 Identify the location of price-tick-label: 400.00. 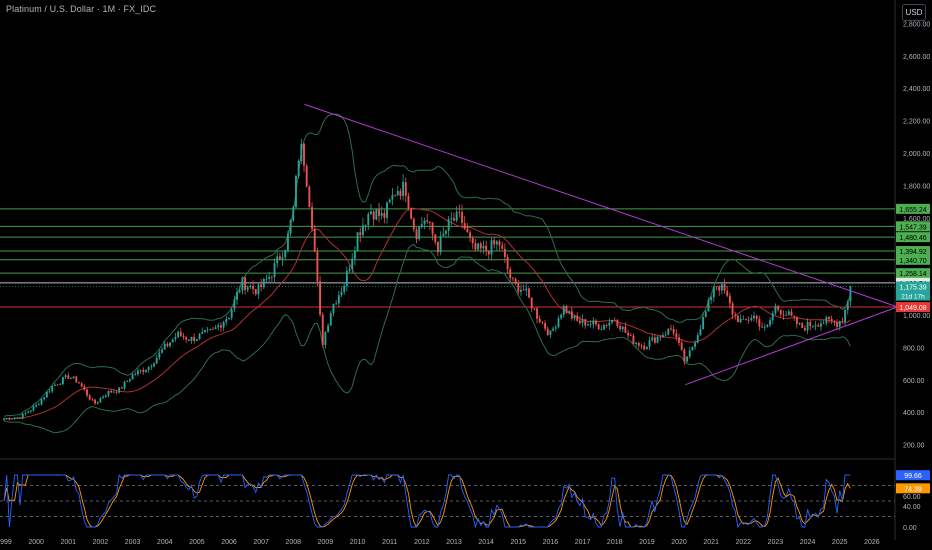
(914, 413).